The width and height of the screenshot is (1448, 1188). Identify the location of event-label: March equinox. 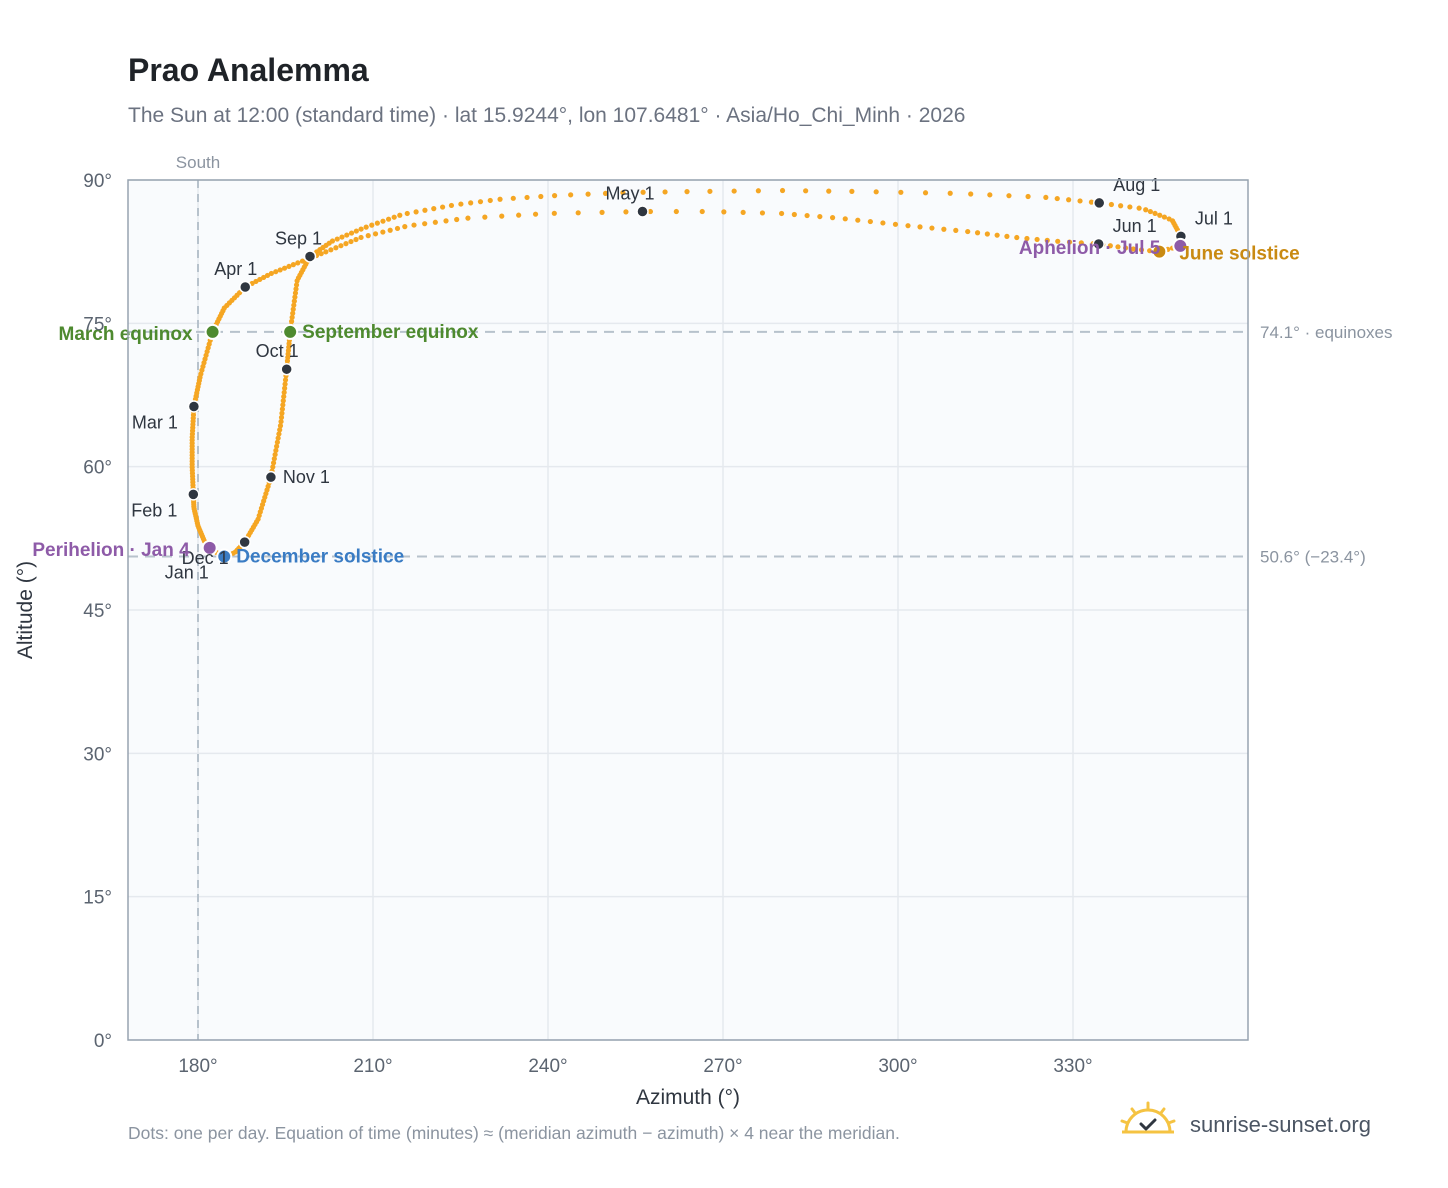
(126, 334).